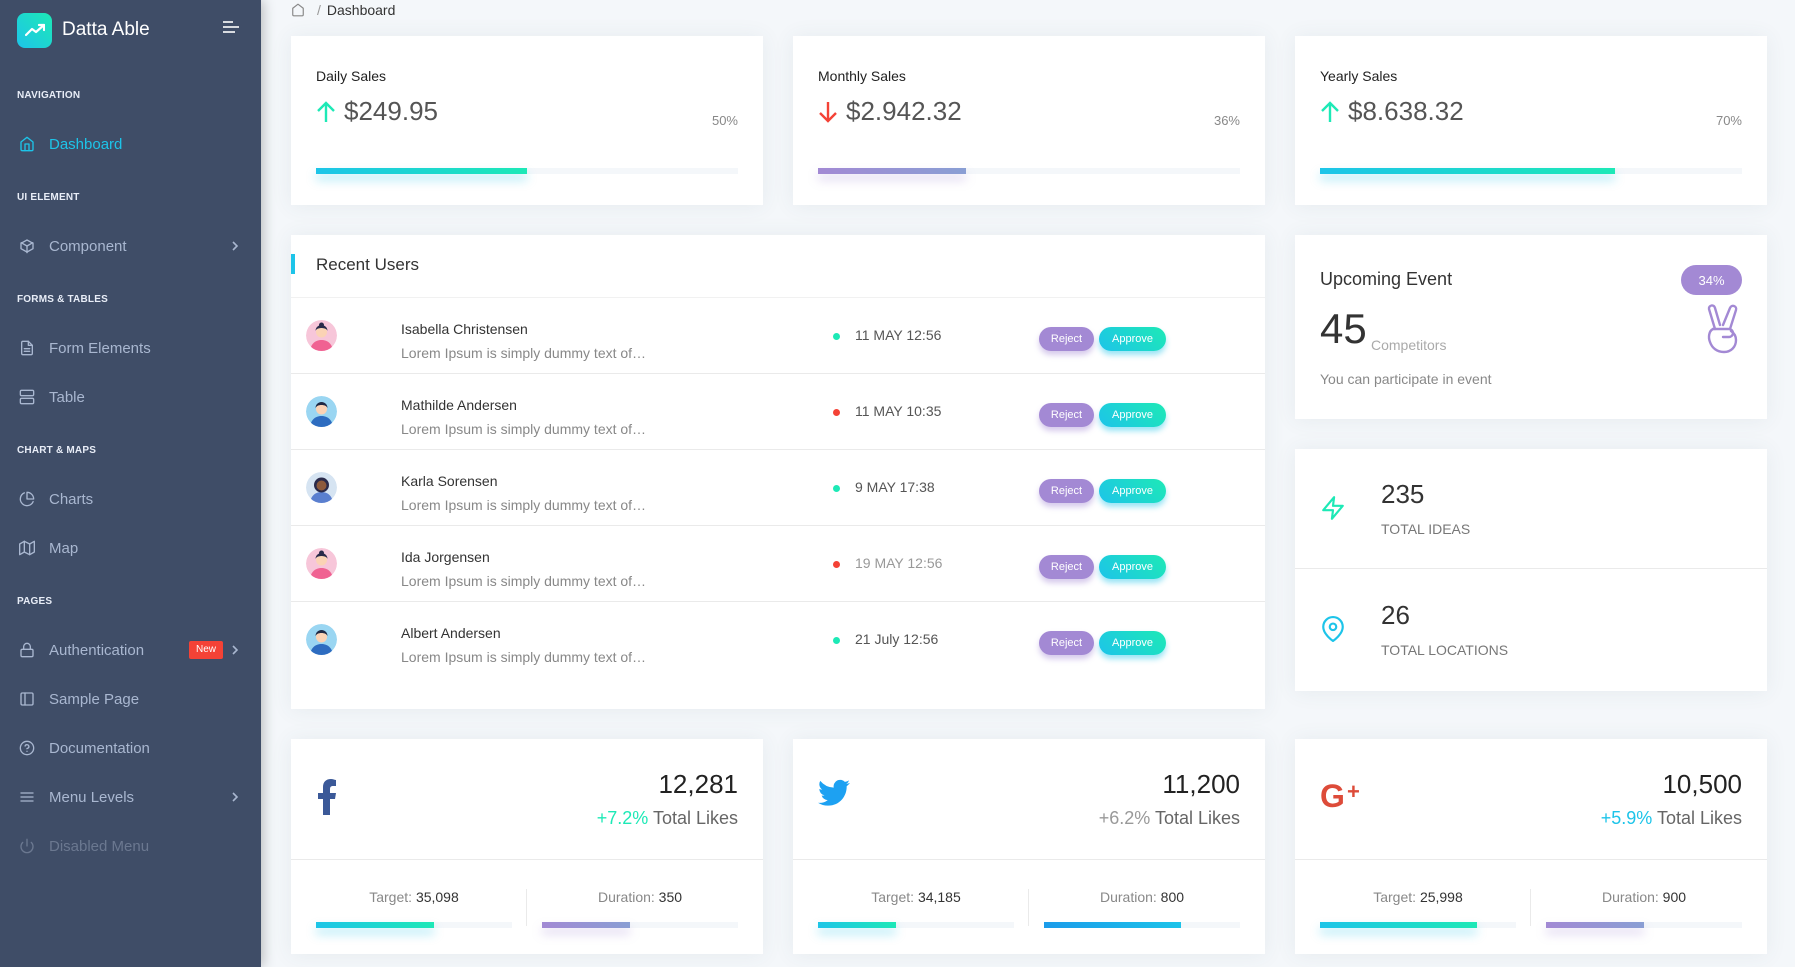  I want to click on sales-percent: 50%, so click(724, 120).